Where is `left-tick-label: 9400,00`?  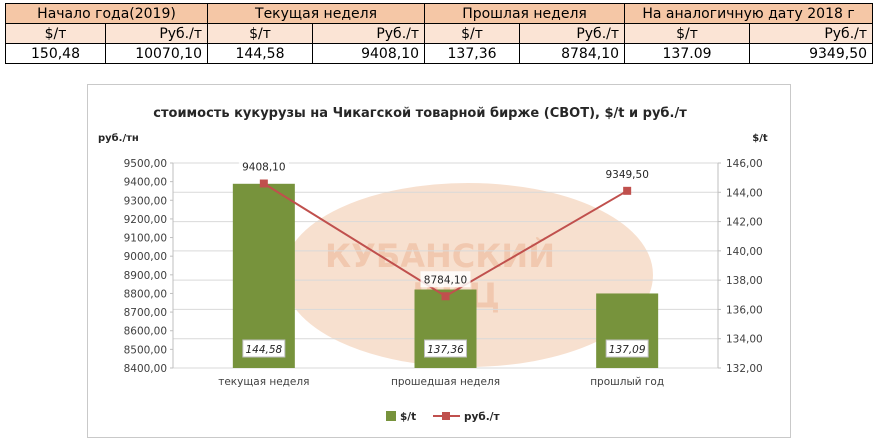
left-tick-label: 9400,00 is located at coordinates (145, 183).